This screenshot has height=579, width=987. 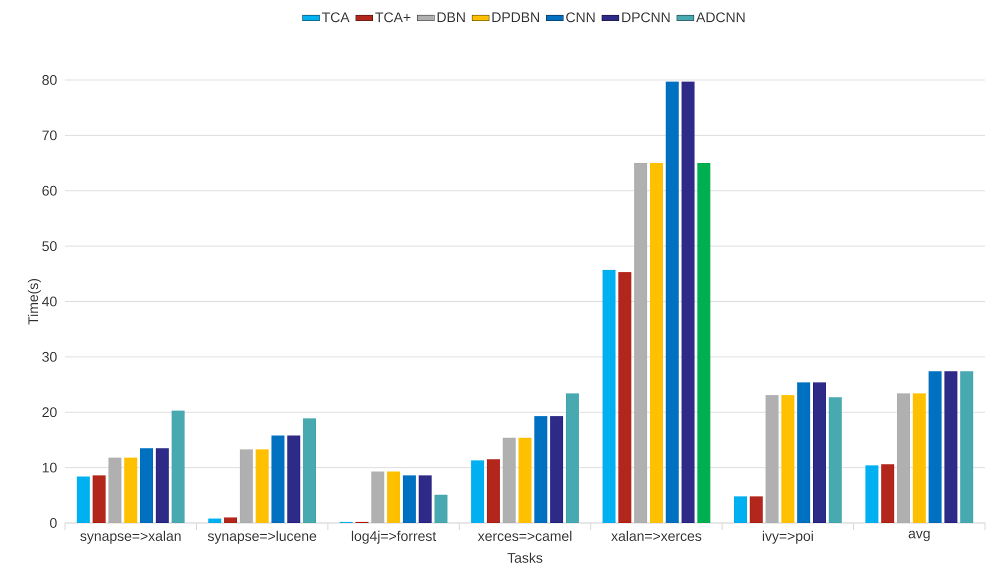 I want to click on y-axis-title: Time(s), so click(x=34, y=301).